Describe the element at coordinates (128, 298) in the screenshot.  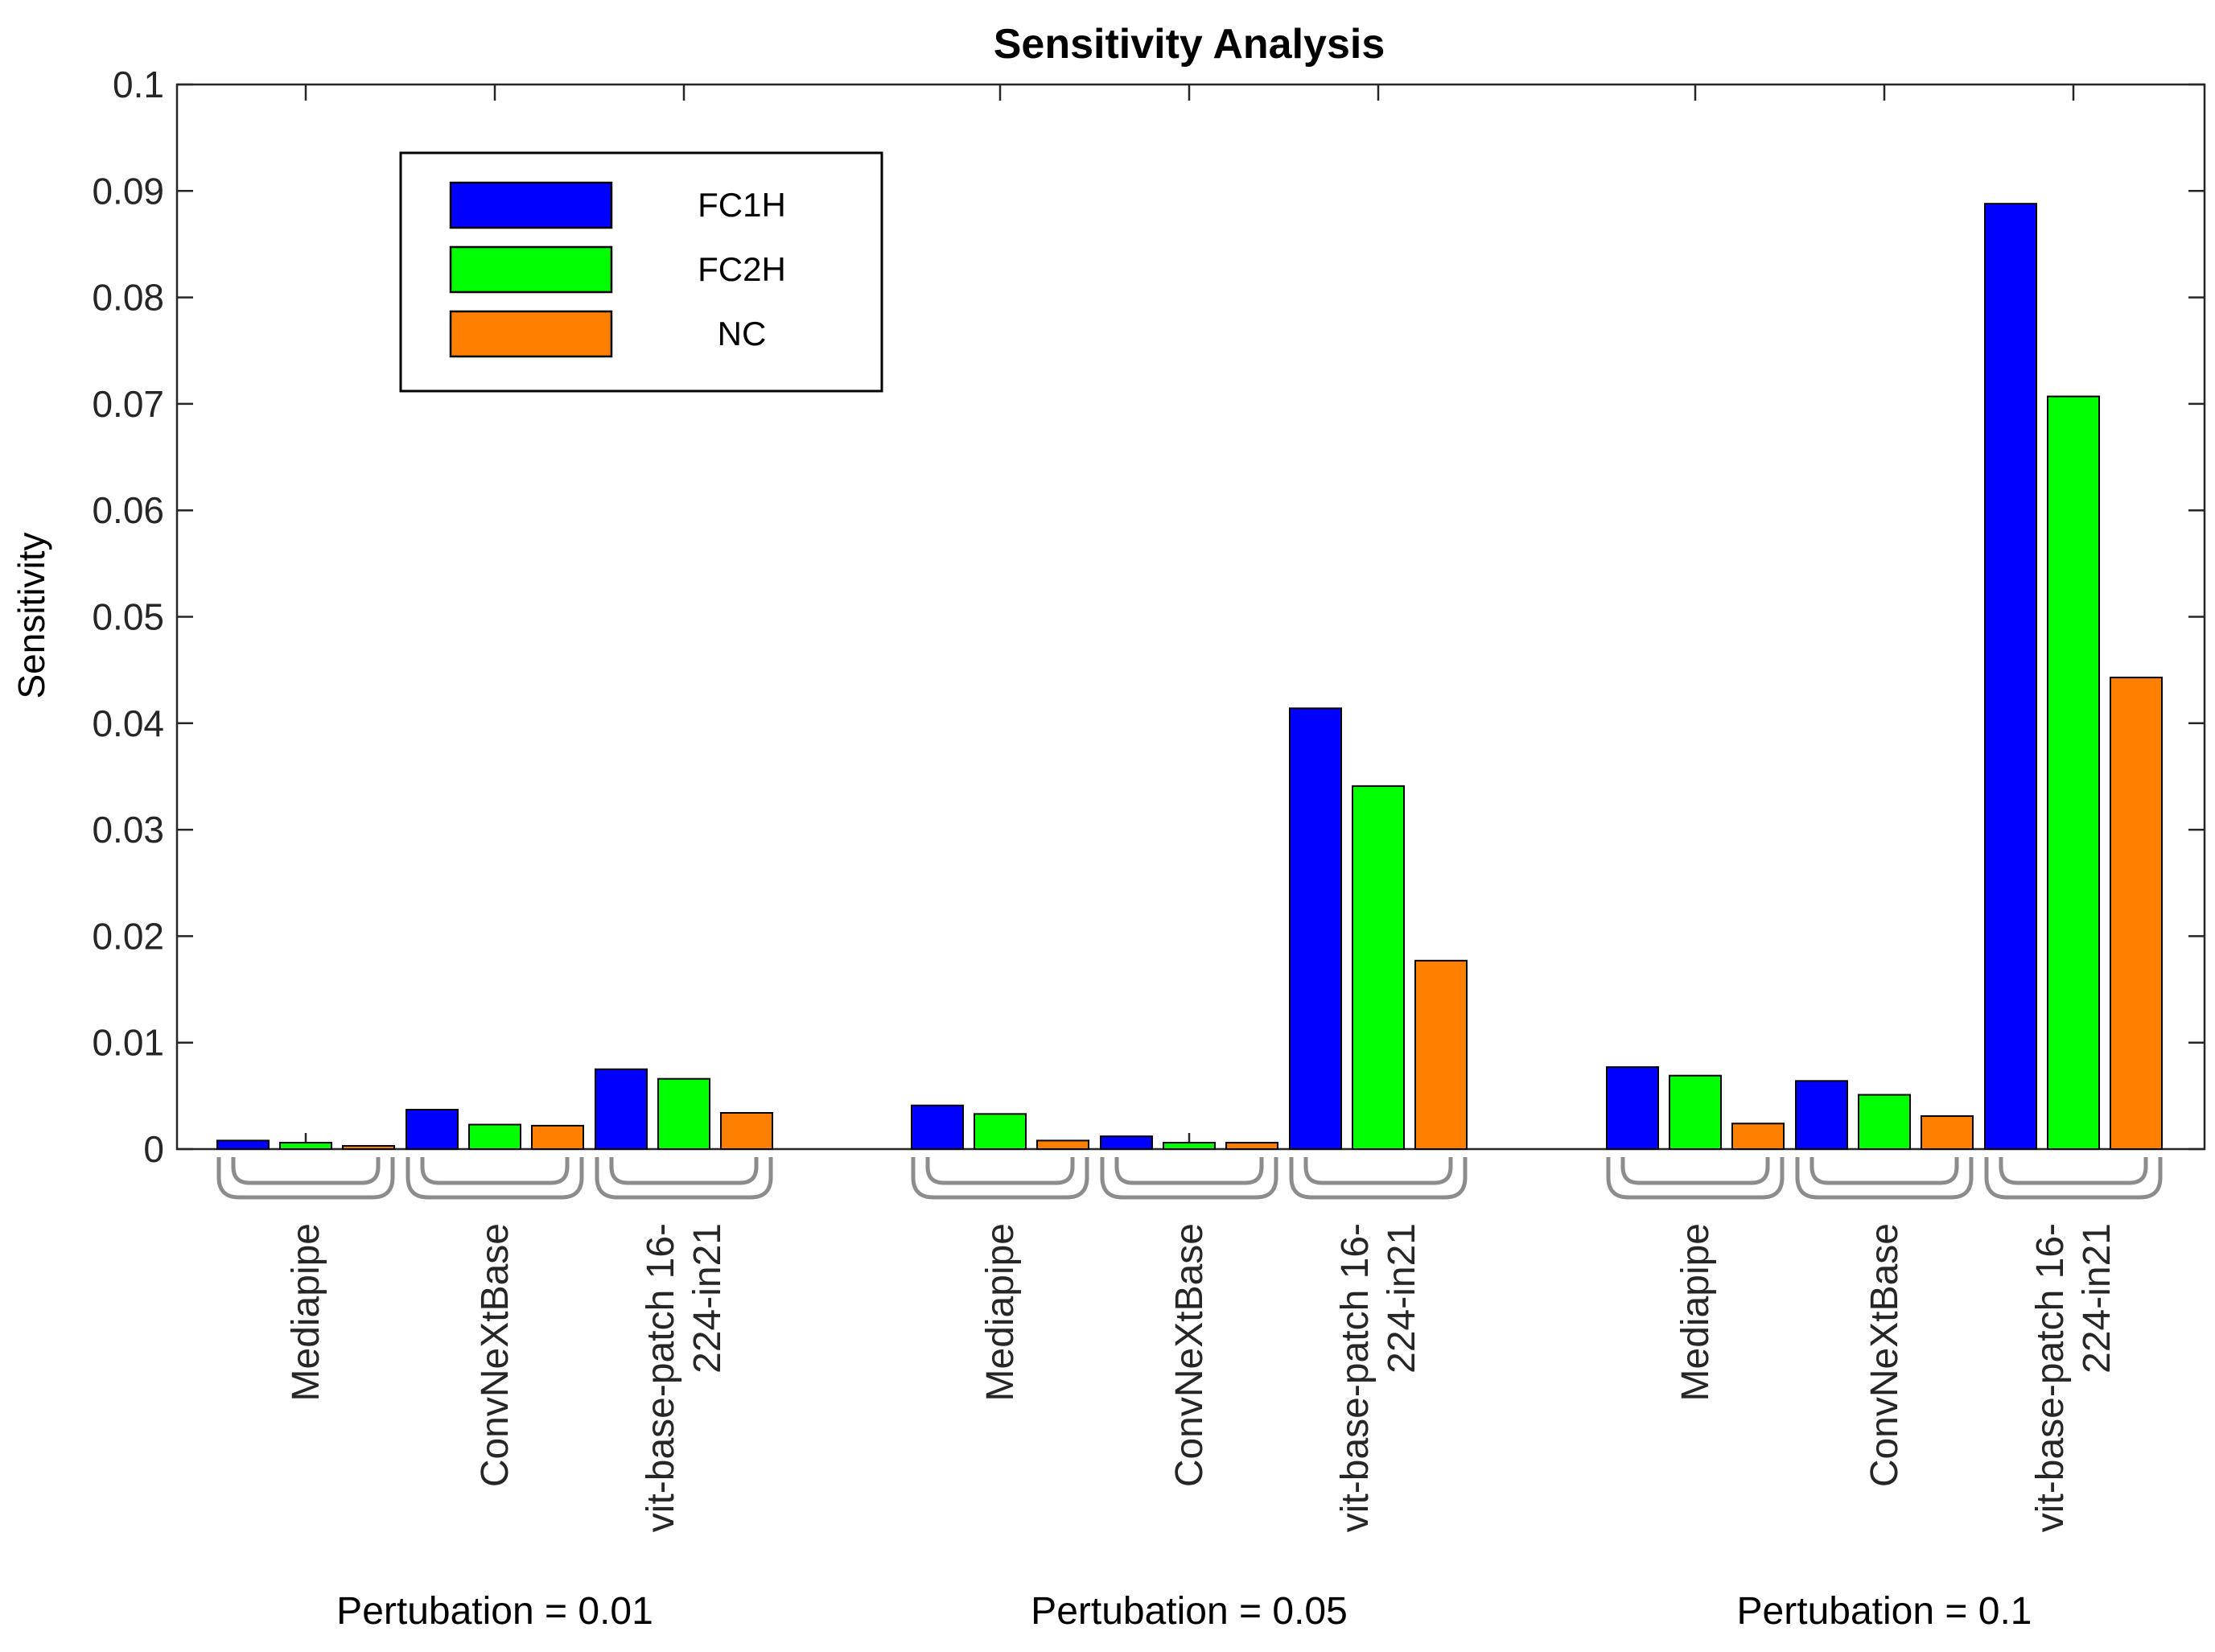
I see `y-tick-label: 0.08` at that location.